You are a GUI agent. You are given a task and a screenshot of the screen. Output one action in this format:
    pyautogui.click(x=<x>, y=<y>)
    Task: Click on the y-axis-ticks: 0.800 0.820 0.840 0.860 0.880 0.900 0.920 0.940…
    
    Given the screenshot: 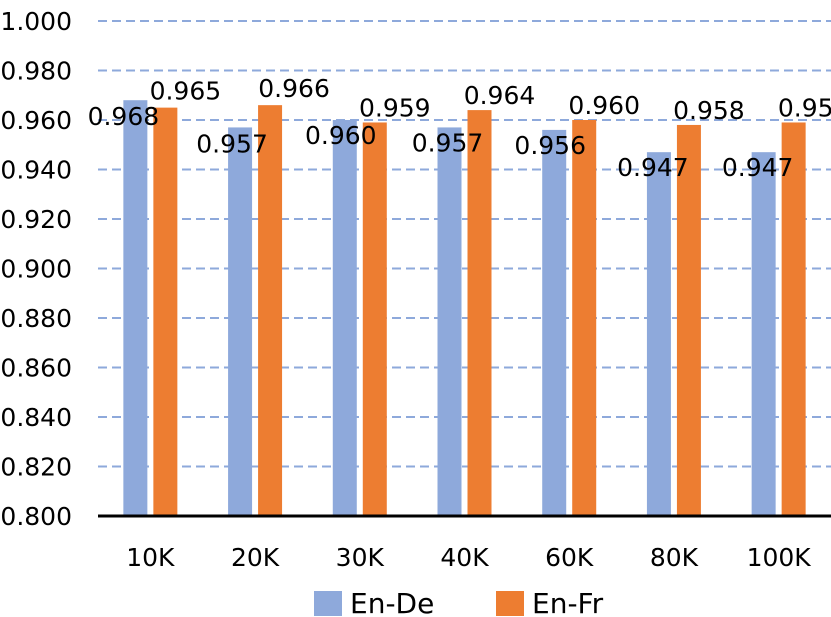 What is the action you would take?
    pyautogui.click(x=36, y=269)
    